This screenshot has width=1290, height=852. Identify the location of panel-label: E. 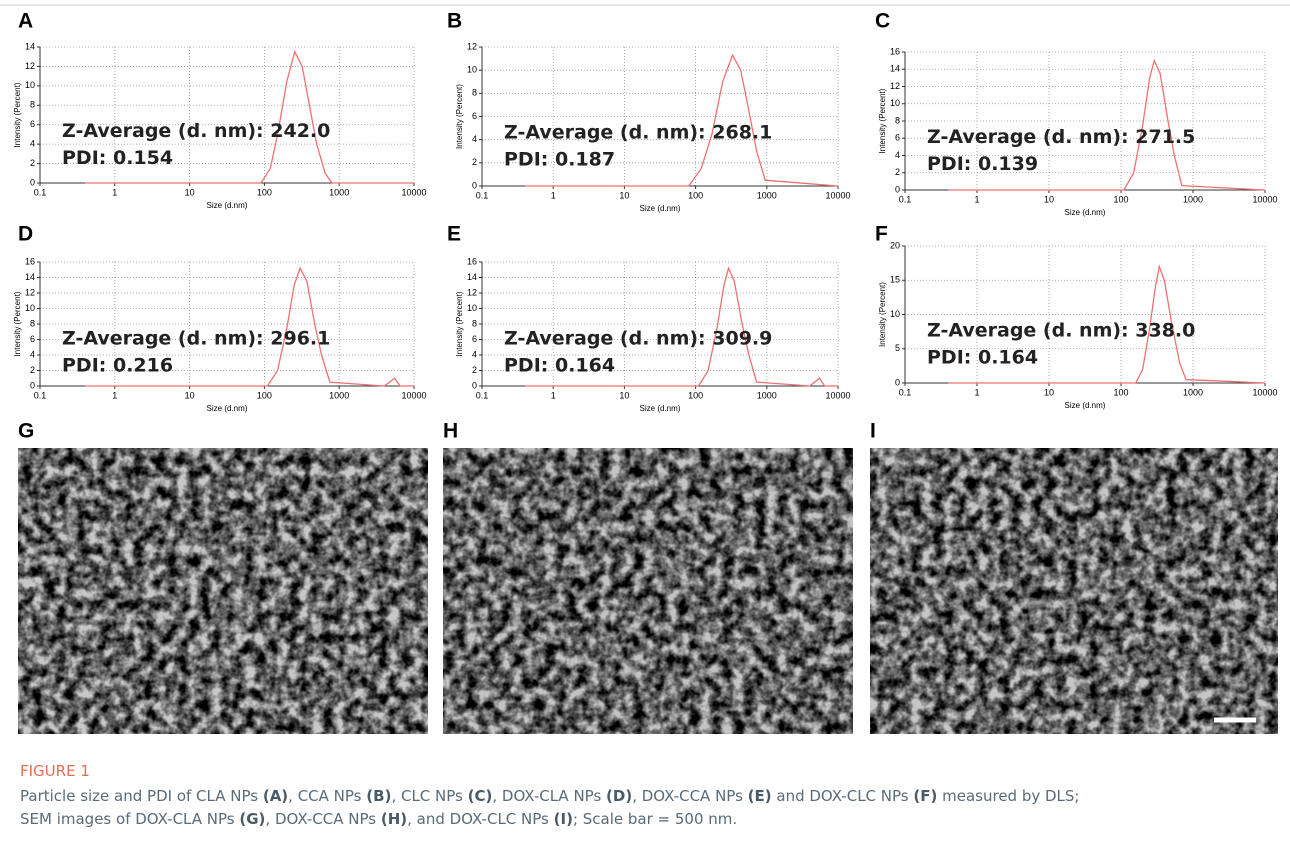
(454, 234).